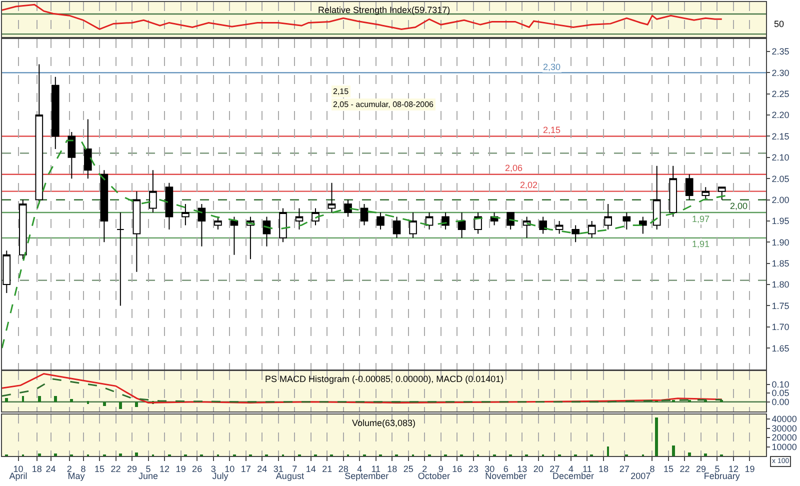  I want to click on x-tick-label: 19, so click(181, 469).